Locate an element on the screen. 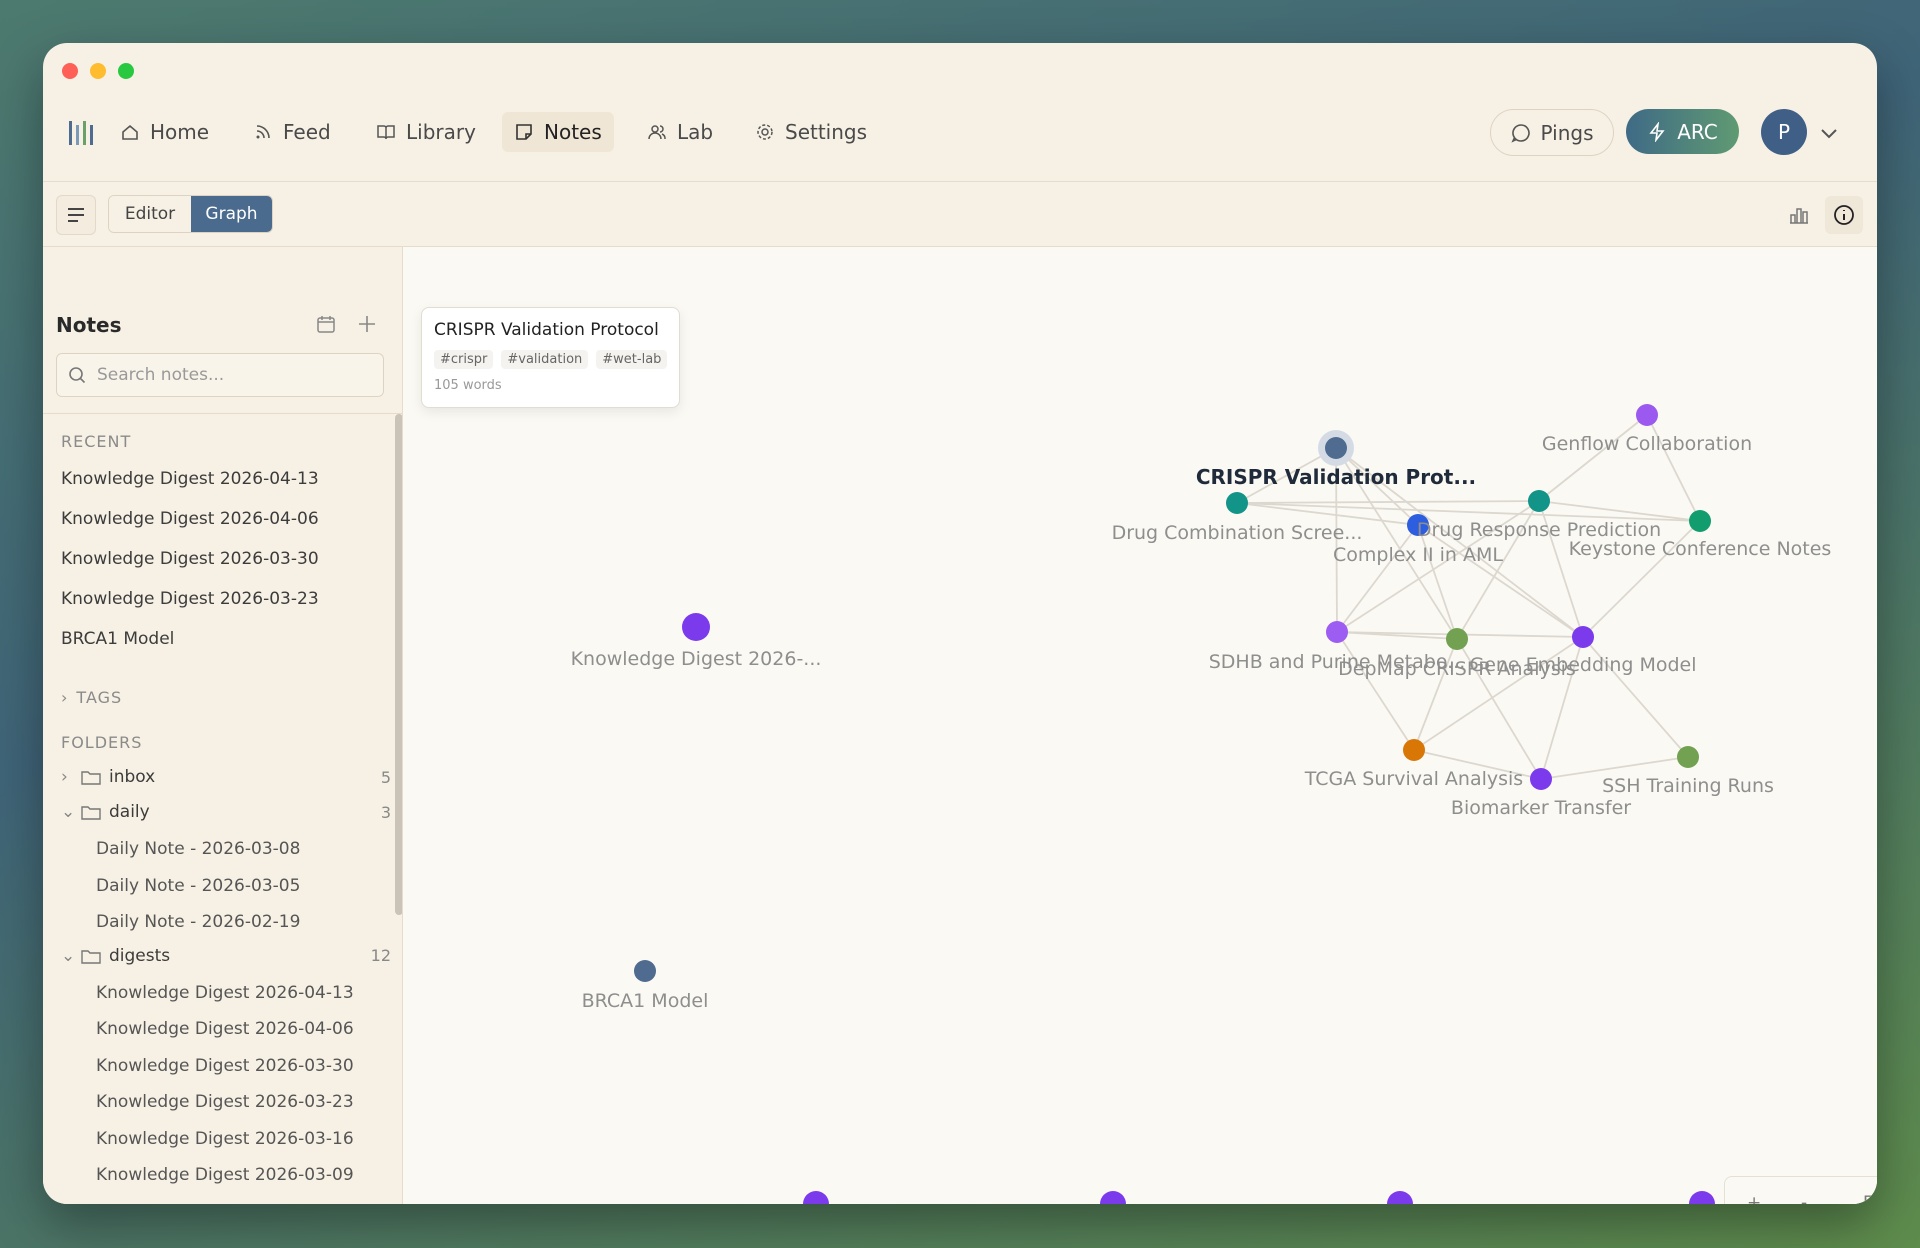 The image size is (1920, 1248). node-label: Genflow Collaboration is located at coordinates (1647, 444).